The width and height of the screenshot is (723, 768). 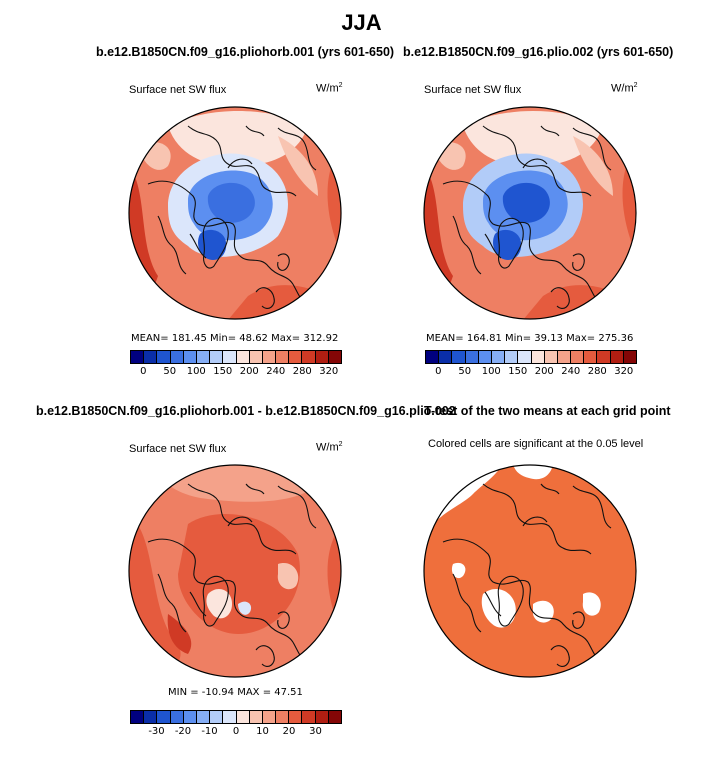 I want to click on figure-title: JJA, so click(x=361, y=22).